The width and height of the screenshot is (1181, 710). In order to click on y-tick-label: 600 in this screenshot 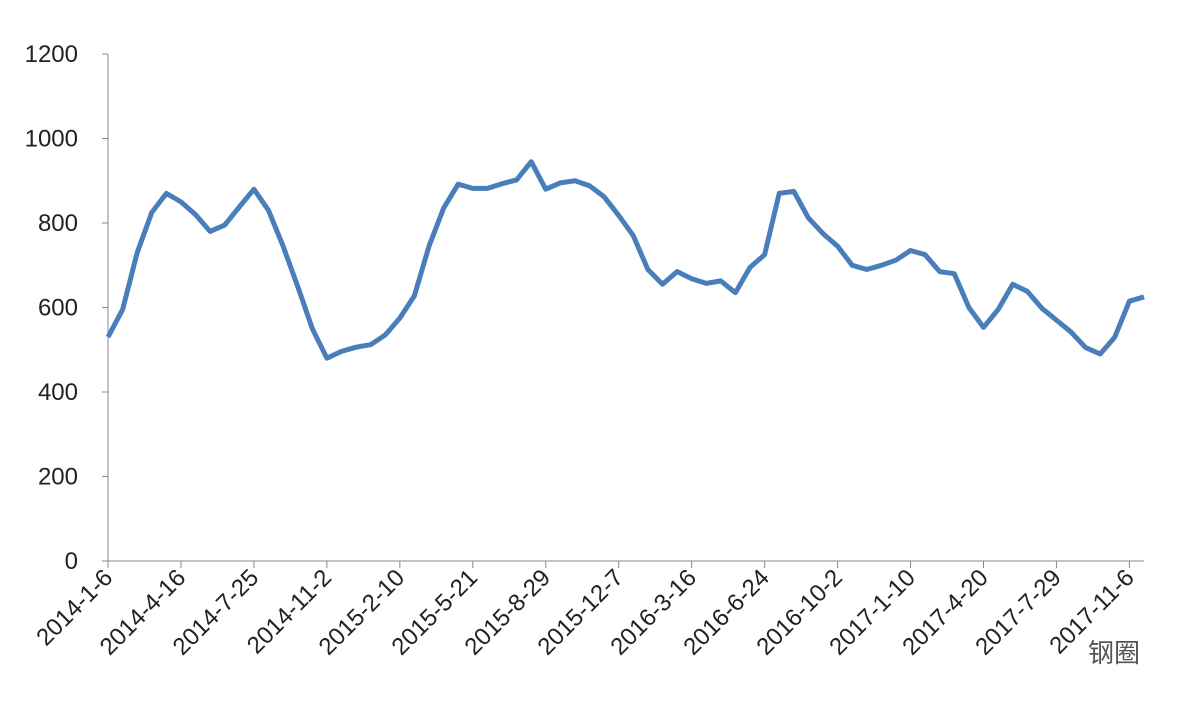, I will do `click(58, 308)`.